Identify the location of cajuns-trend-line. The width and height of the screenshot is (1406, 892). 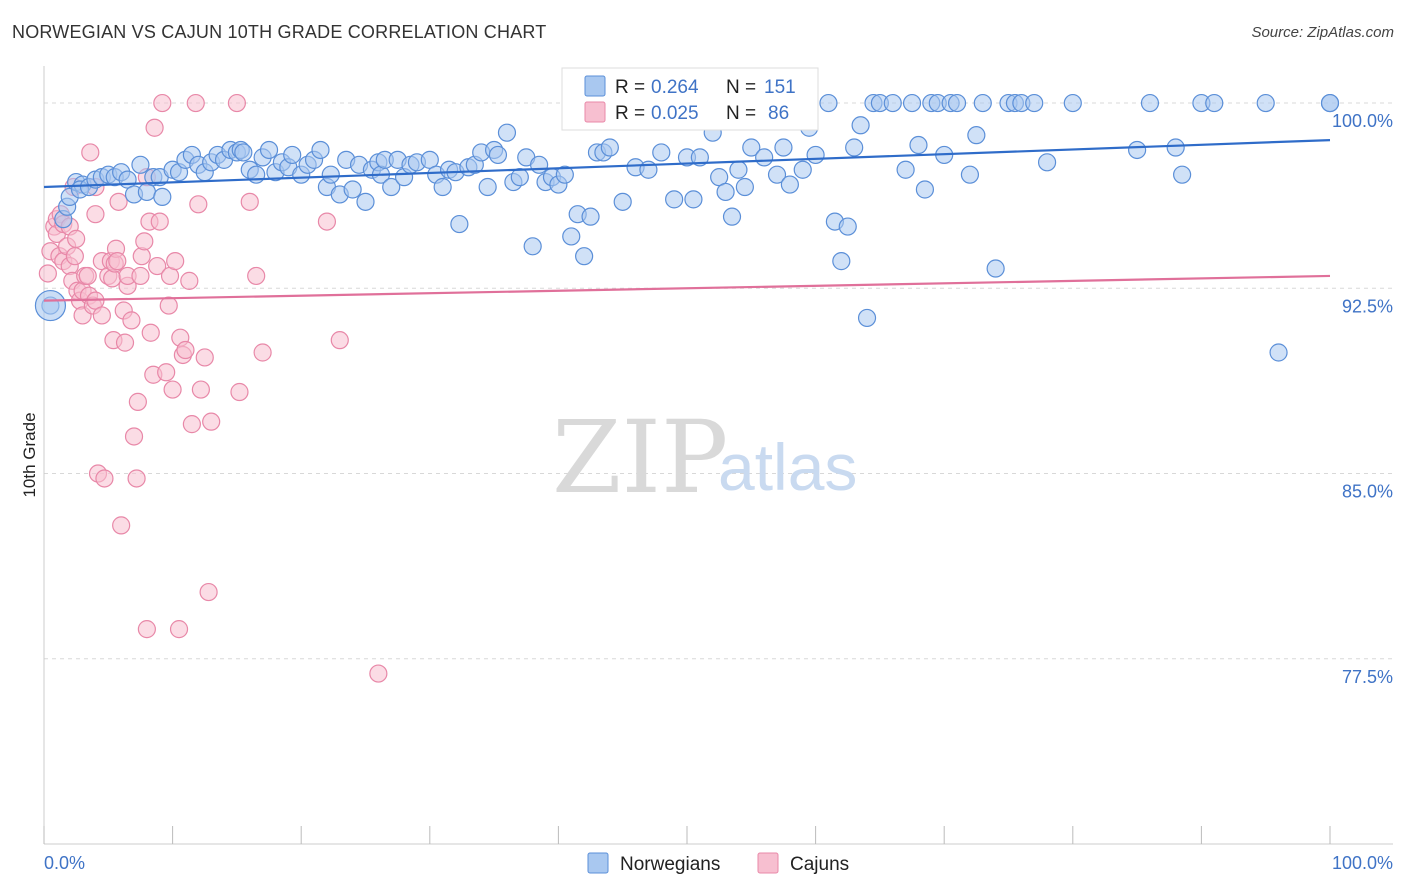
(687, 288).